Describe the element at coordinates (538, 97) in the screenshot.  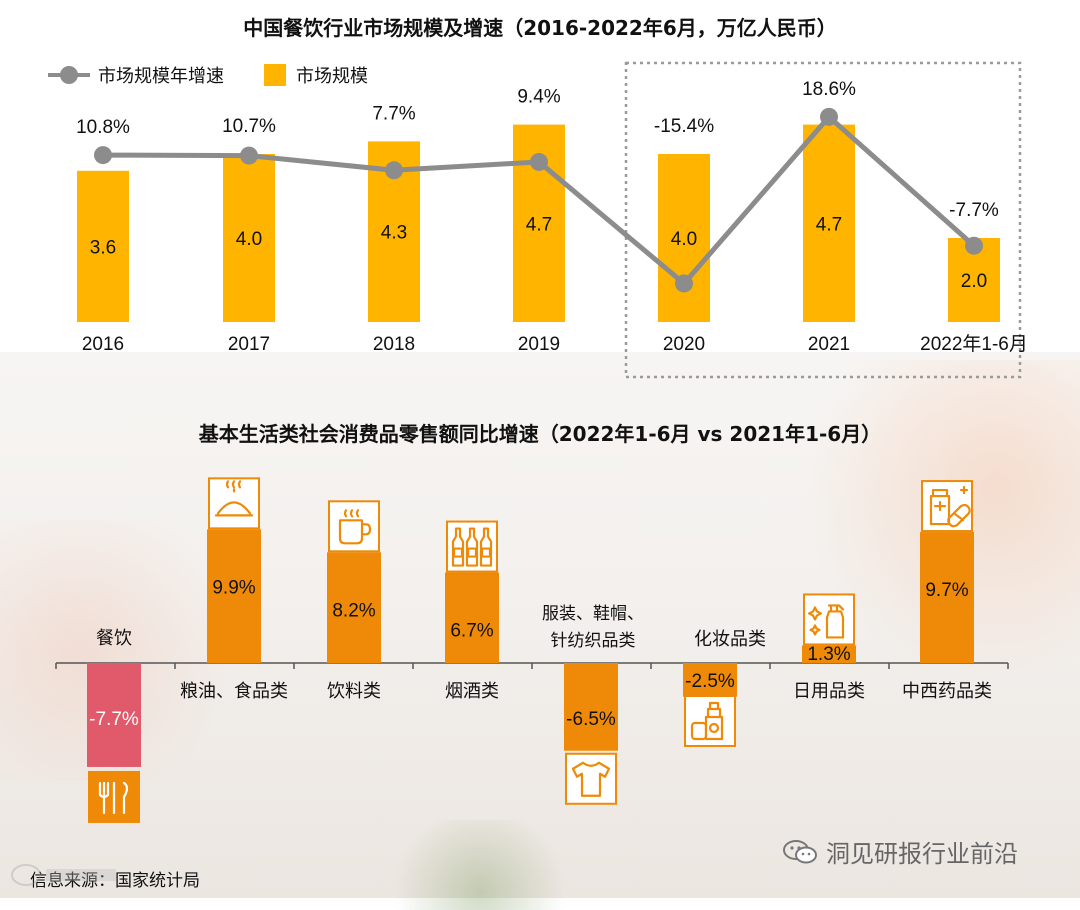
I see `growth-value-label: 9.4%` at that location.